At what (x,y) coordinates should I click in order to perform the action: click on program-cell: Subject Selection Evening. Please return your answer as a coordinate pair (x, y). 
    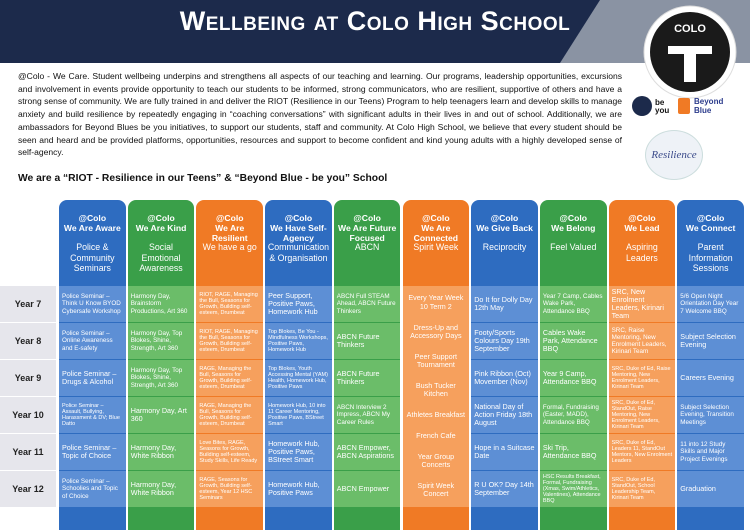
    Looking at the image, I should click on (710, 341).